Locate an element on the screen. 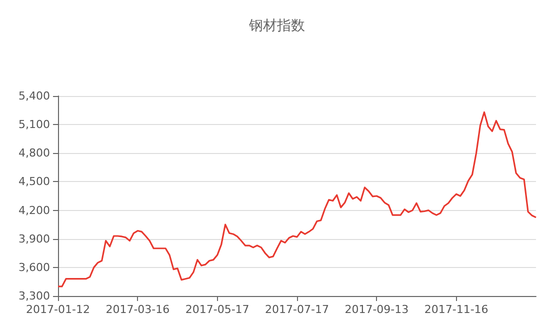 Image resolution: width=554 pixels, height=329 pixels. y-tick-label: 3,900 is located at coordinates (34, 239).